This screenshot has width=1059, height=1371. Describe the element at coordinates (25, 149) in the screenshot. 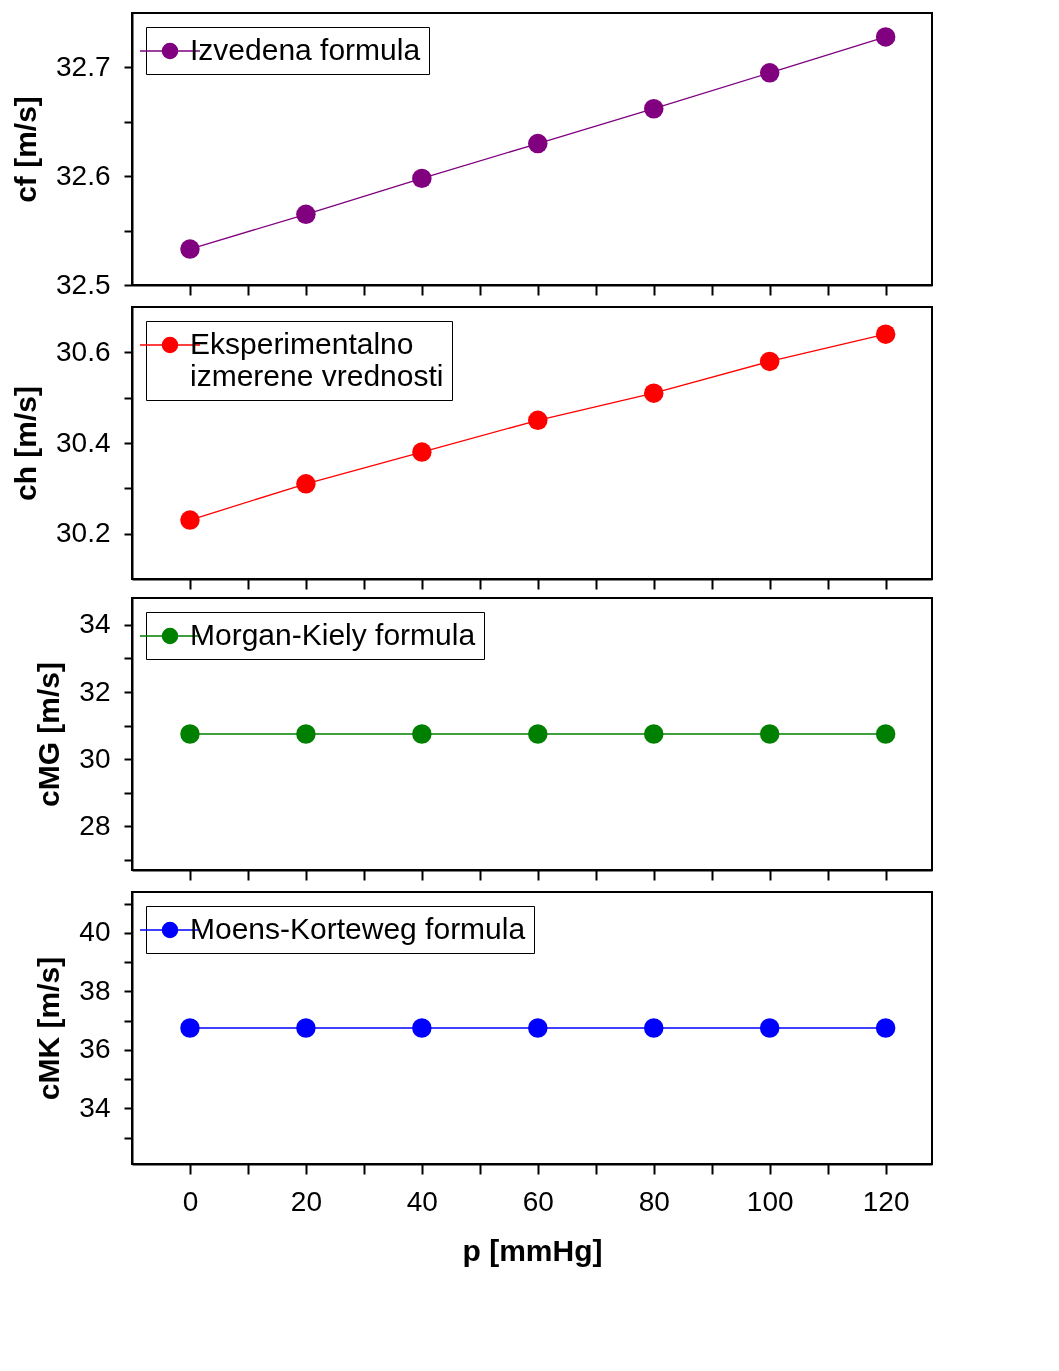

I see `y-axis-title: cf [m/s]` at that location.